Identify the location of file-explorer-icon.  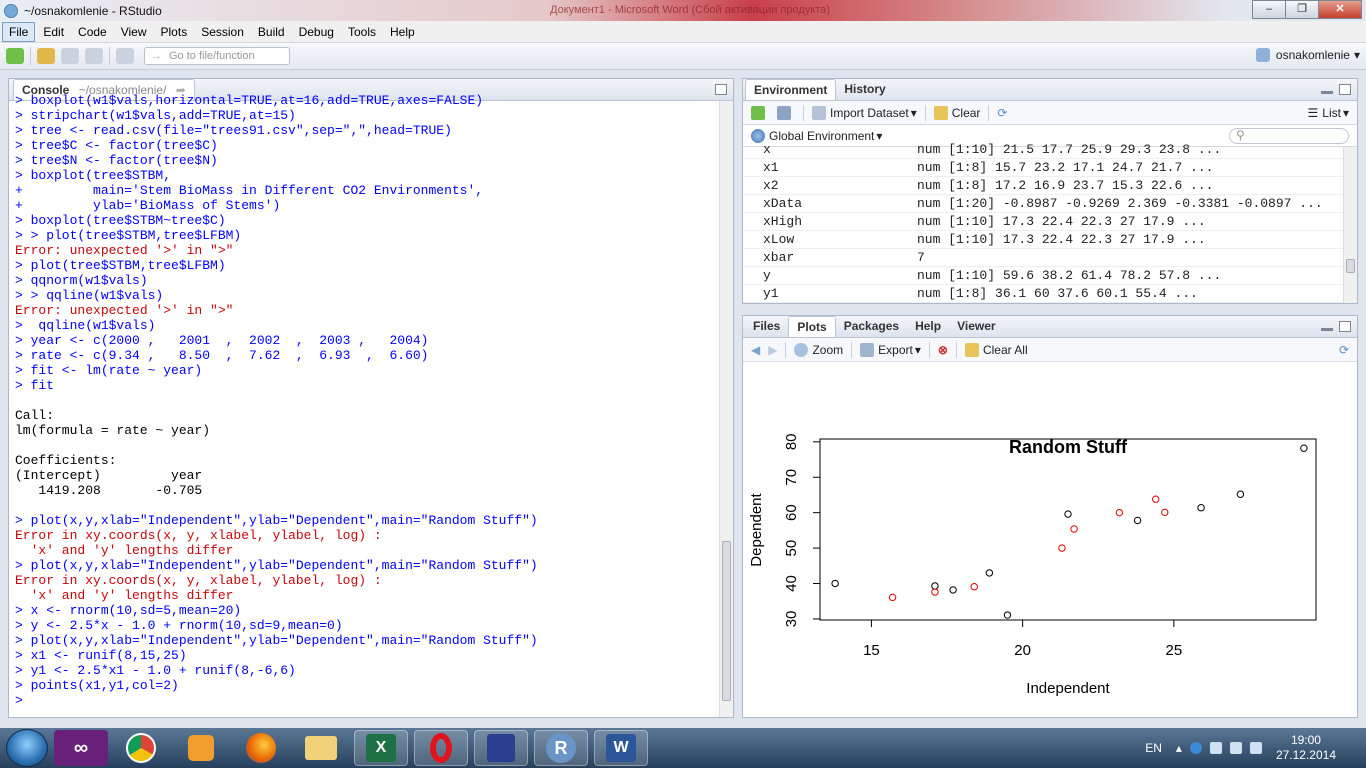
(321, 748).